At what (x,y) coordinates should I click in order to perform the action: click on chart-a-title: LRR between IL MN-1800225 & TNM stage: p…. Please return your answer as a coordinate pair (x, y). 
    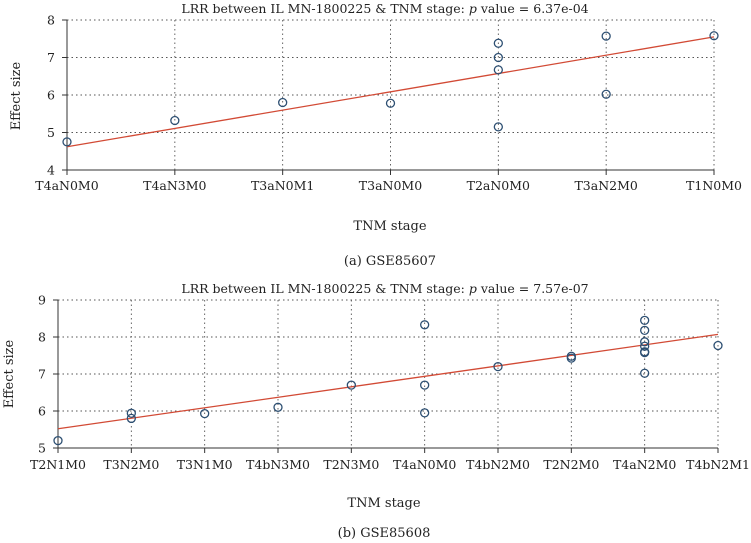
    Looking at the image, I should click on (384, 8).